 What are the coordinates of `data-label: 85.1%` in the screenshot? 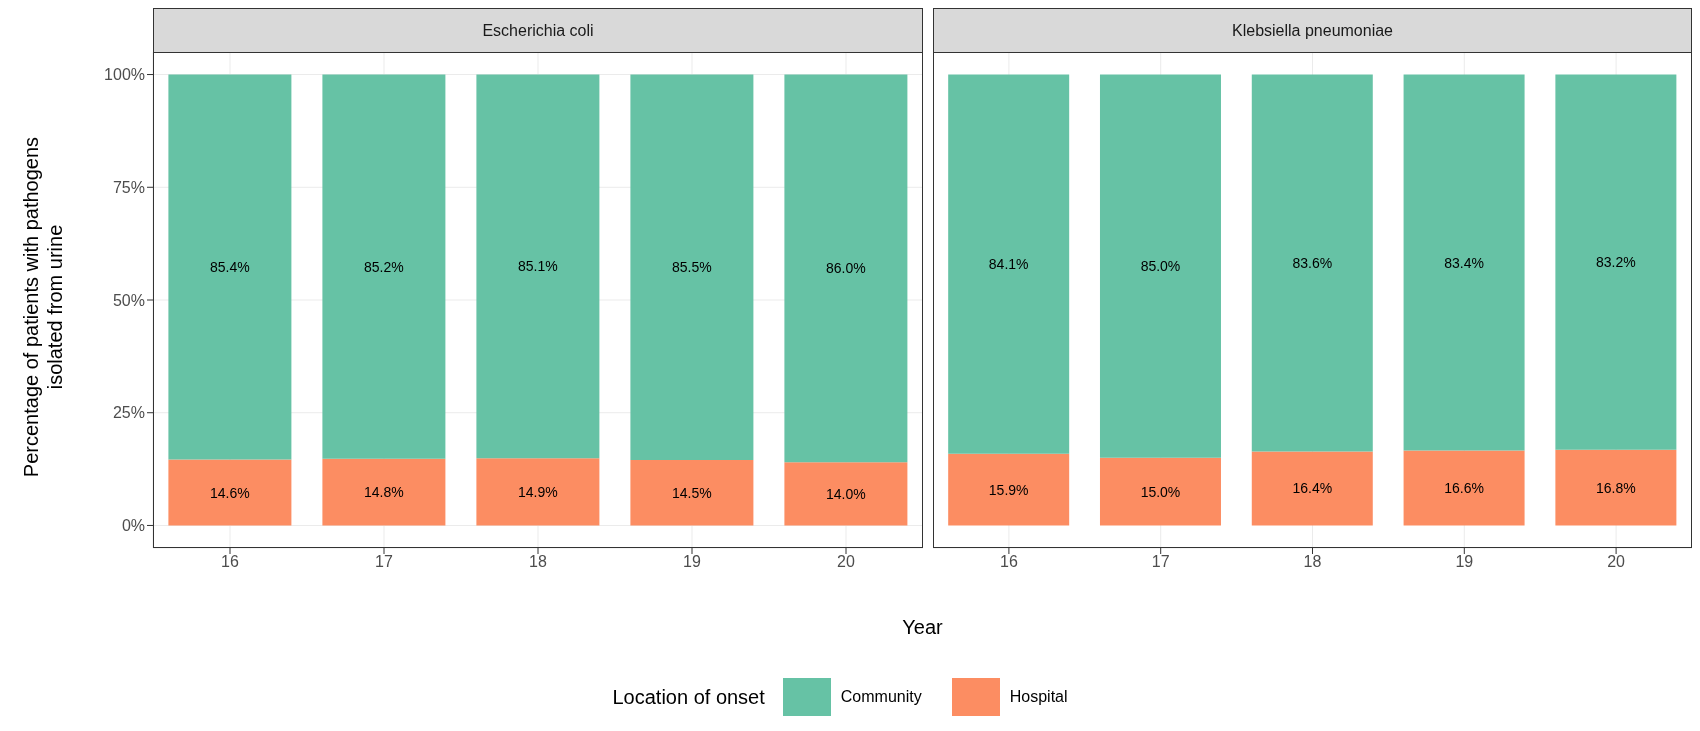 It's located at (538, 266).